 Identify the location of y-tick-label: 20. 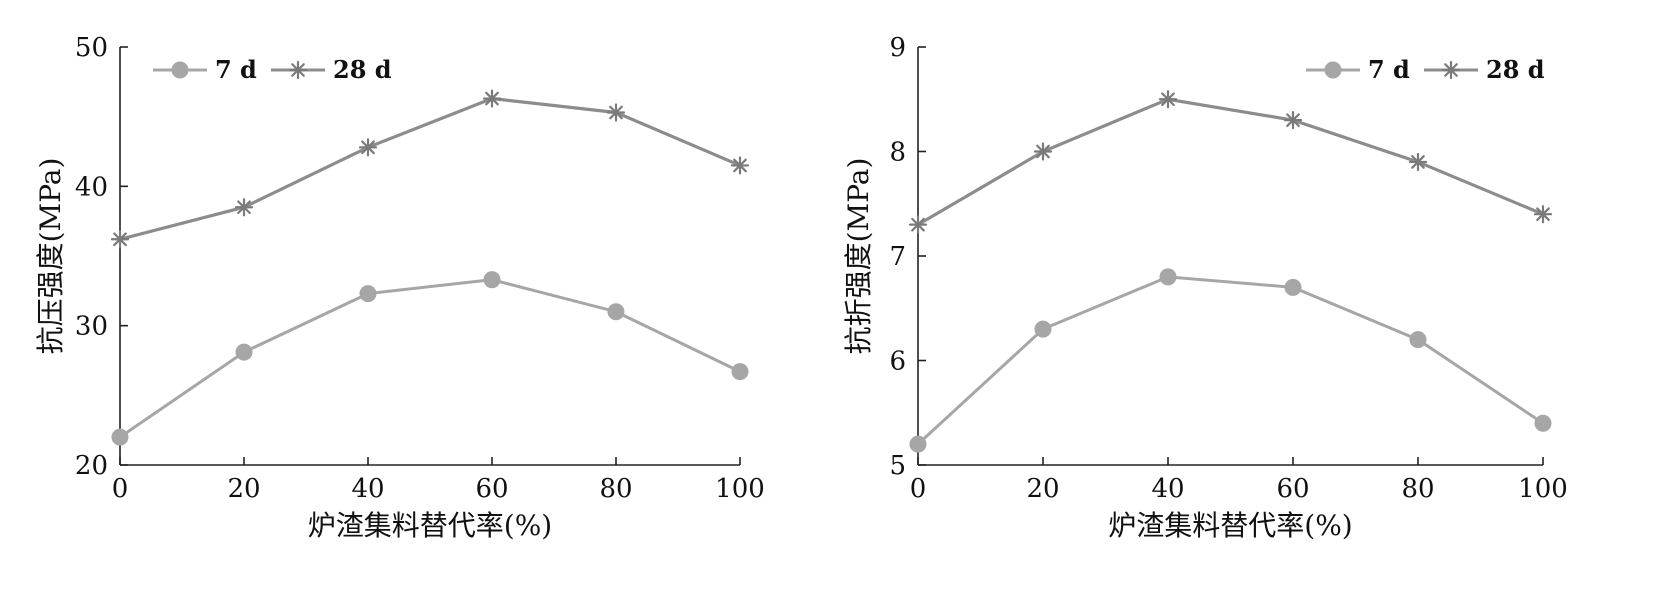
(91, 466).